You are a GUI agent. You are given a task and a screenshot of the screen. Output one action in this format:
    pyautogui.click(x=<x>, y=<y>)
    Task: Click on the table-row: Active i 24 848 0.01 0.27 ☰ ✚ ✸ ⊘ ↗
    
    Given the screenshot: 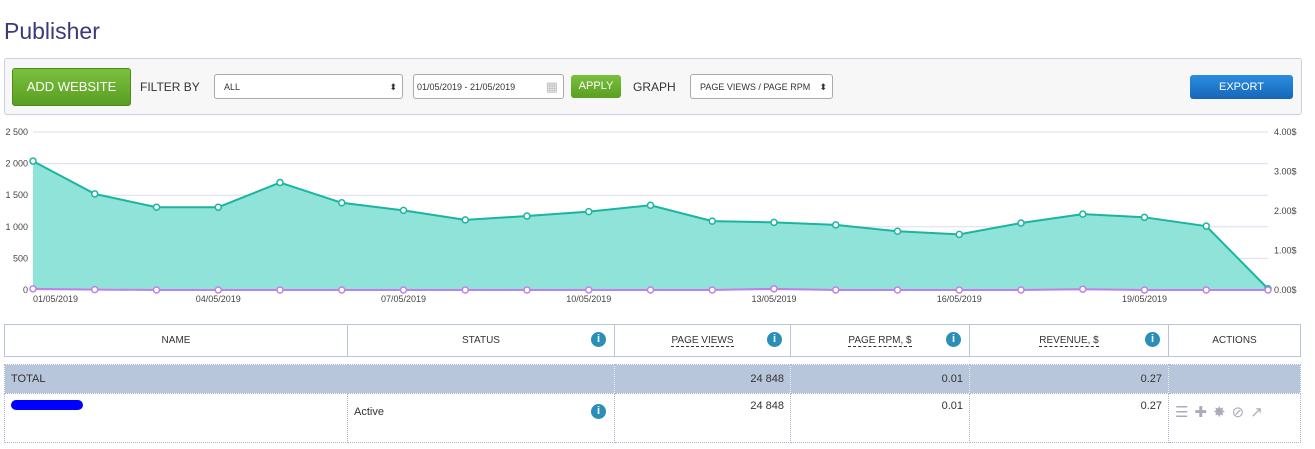 What is the action you would take?
    pyautogui.click(x=652, y=418)
    